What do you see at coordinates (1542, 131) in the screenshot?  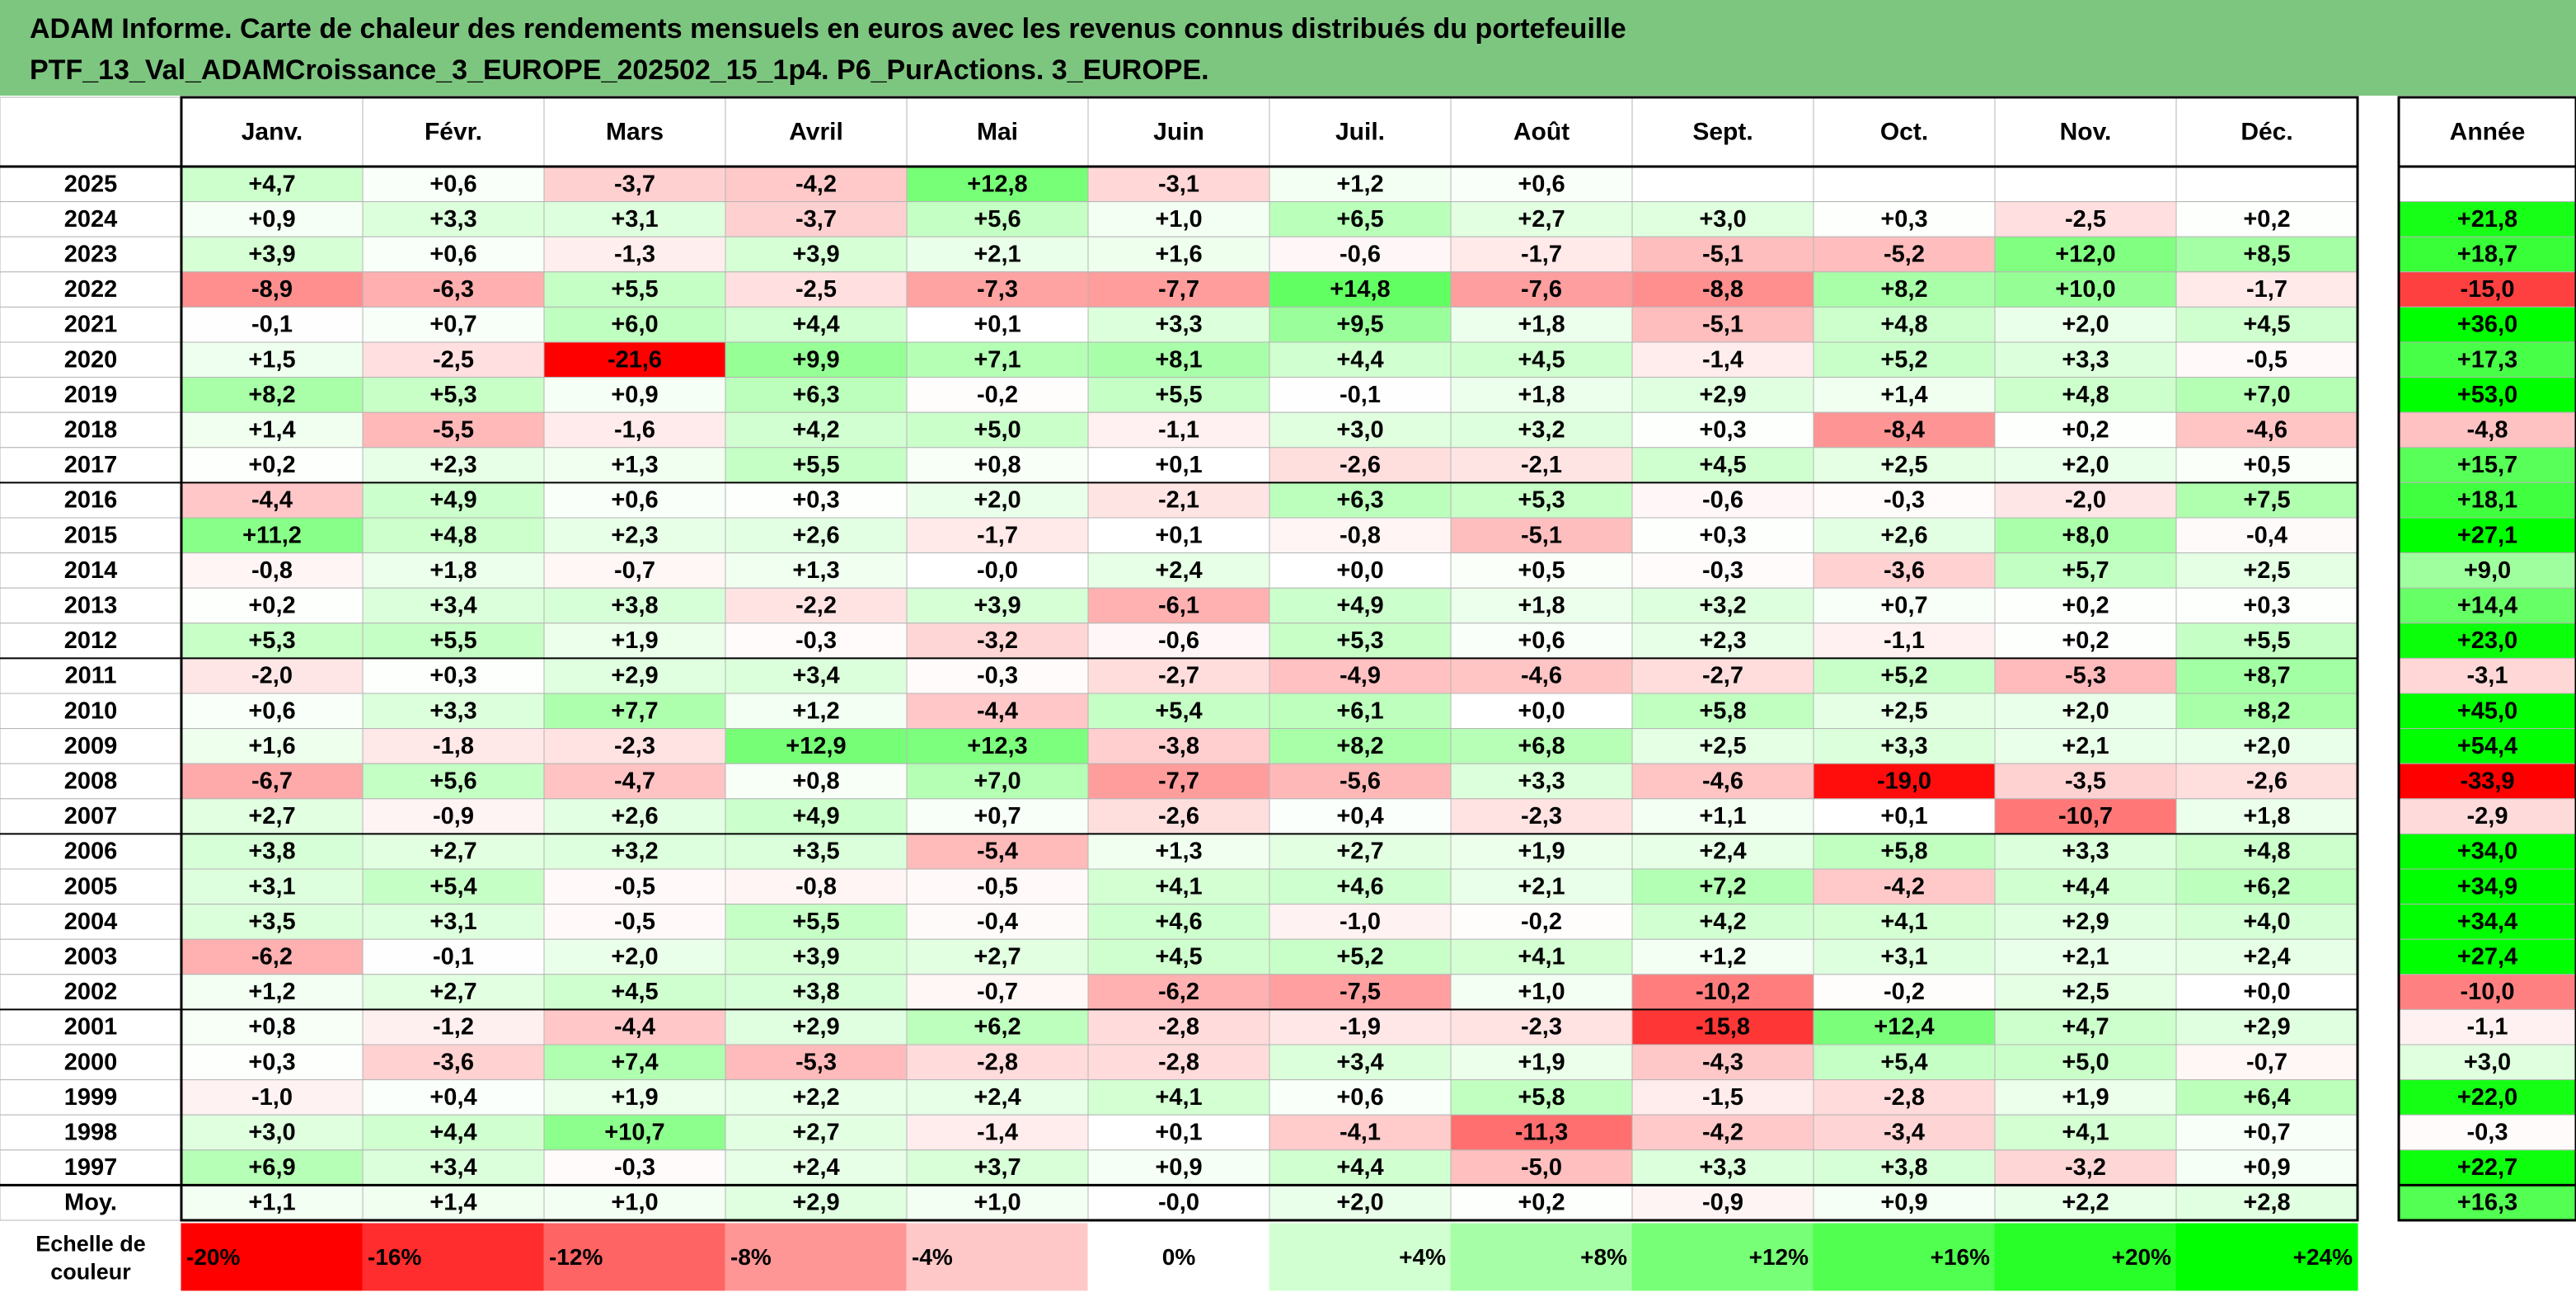 I see `month-header-cell` at bounding box center [1542, 131].